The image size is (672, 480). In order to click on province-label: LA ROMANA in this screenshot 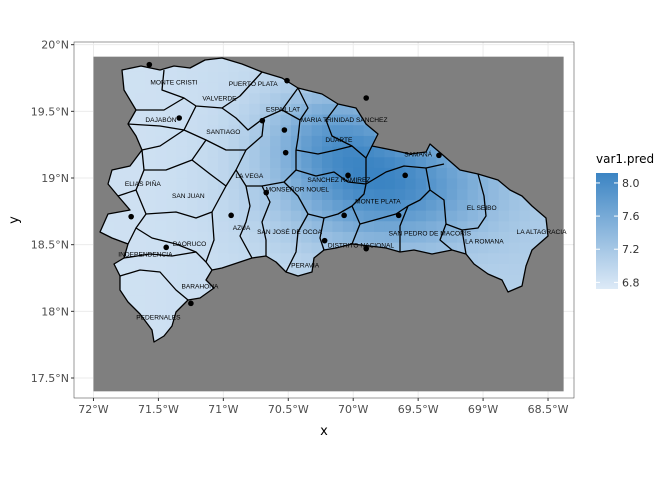, I will do `click(484, 241)`.